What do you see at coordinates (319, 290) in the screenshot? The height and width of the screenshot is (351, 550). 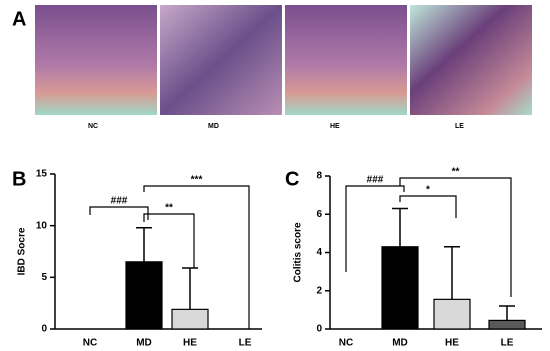 I see `y-tick-label: 2` at bounding box center [319, 290].